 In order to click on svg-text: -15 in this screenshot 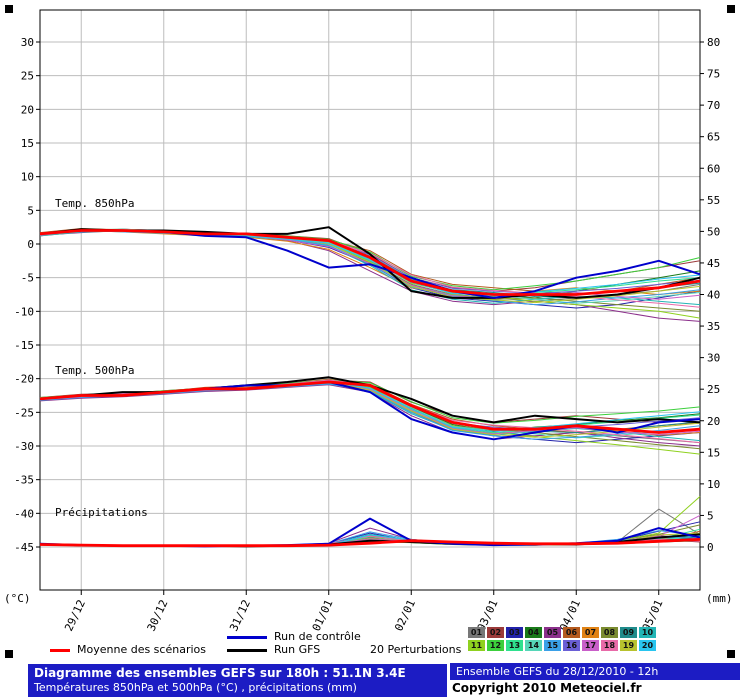, I will do `click(24, 345)`.